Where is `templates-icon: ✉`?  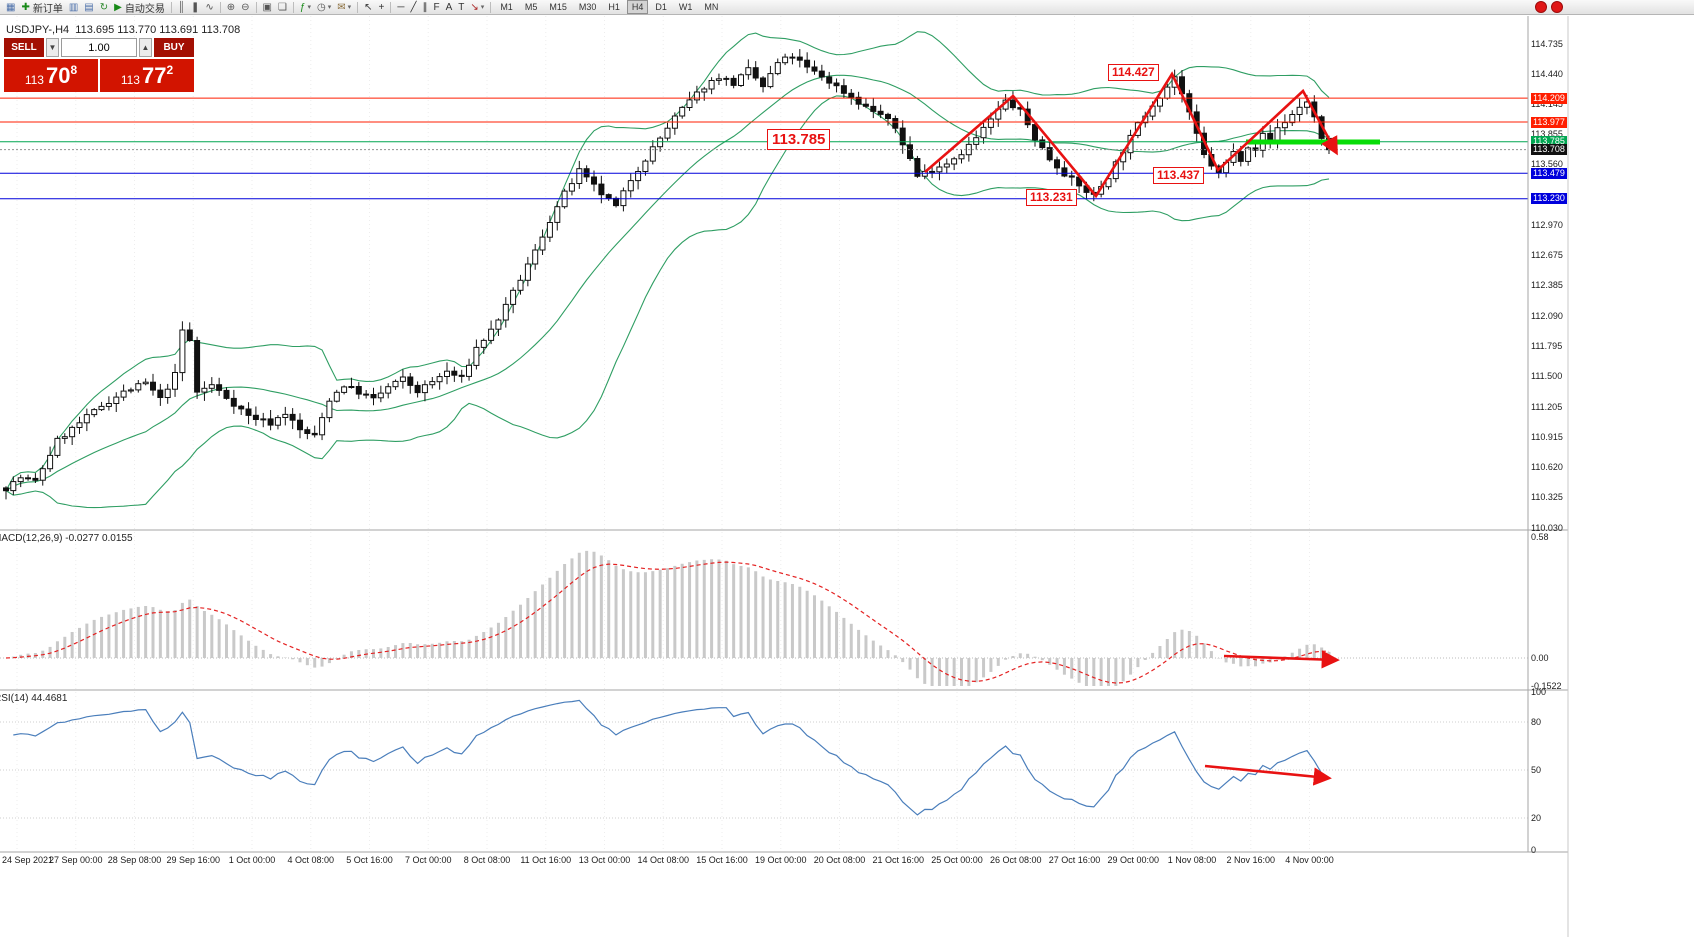 templates-icon: ✉ is located at coordinates (341, 7).